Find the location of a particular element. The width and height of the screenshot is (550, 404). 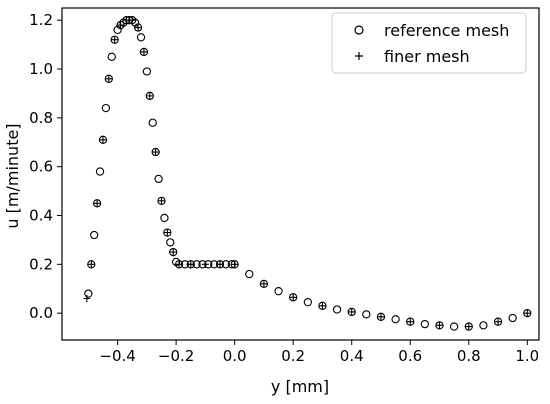

x-tick-label: 0.4 is located at coordinates (352, 356).